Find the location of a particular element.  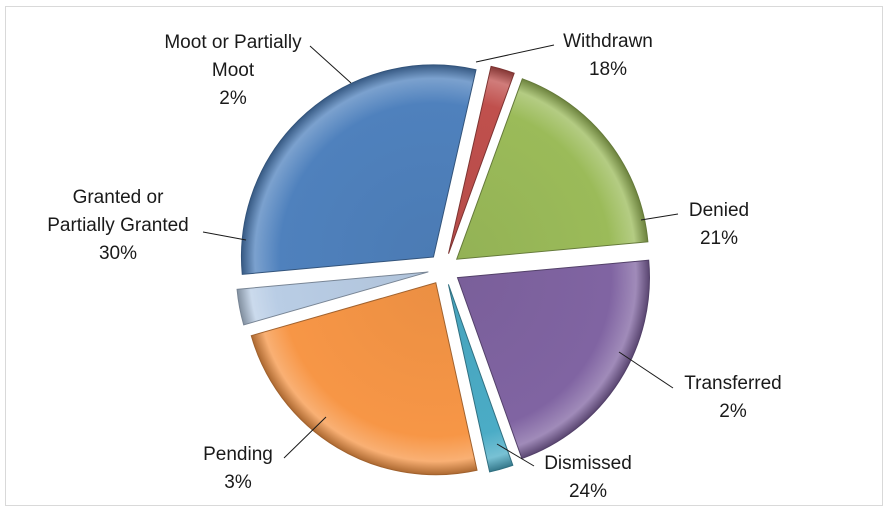

slice-label-moot-or-partially-moot: Moot or Partially Moot 2% is located at coordinates (233, 70).